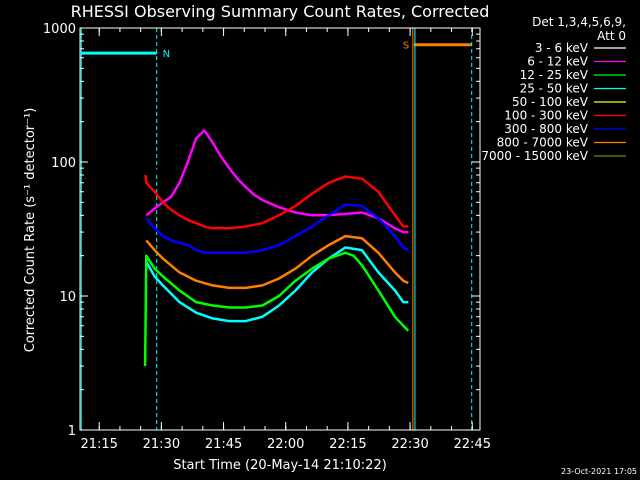 The height and width of the screenshot is (480, 640). What do you see at coordinates (98, 444) in the screenshot?
I see `x-tick-label: 21:15` at bounding box center [98, 444].